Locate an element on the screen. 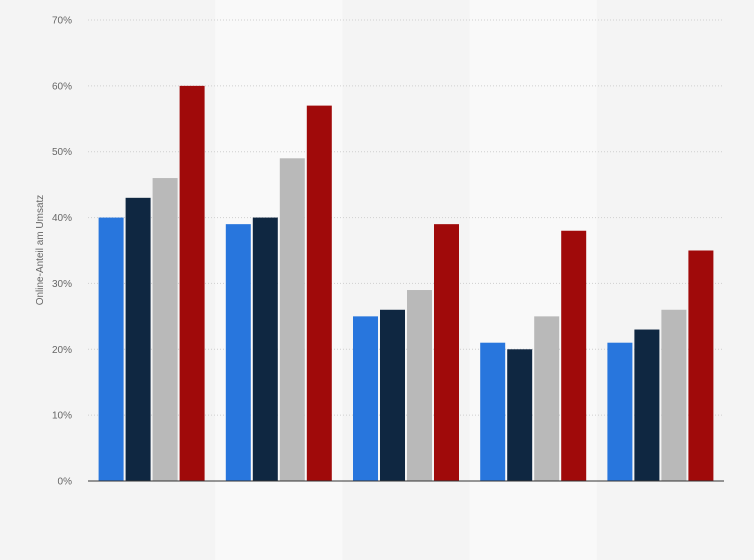  bar-series2-group4 is located at coordinates (520, 415).